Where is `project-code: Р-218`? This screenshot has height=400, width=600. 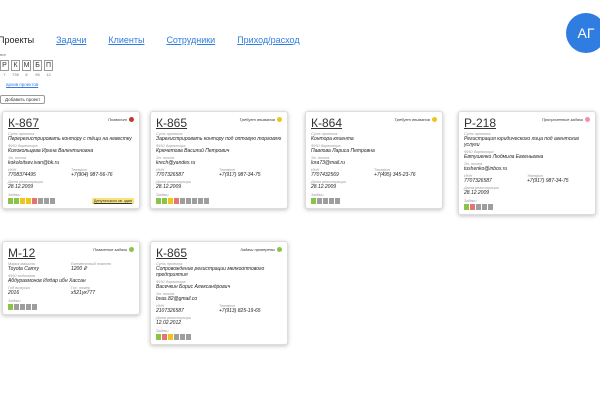 project-code: Р-218 is located at coordinates (480, 123).